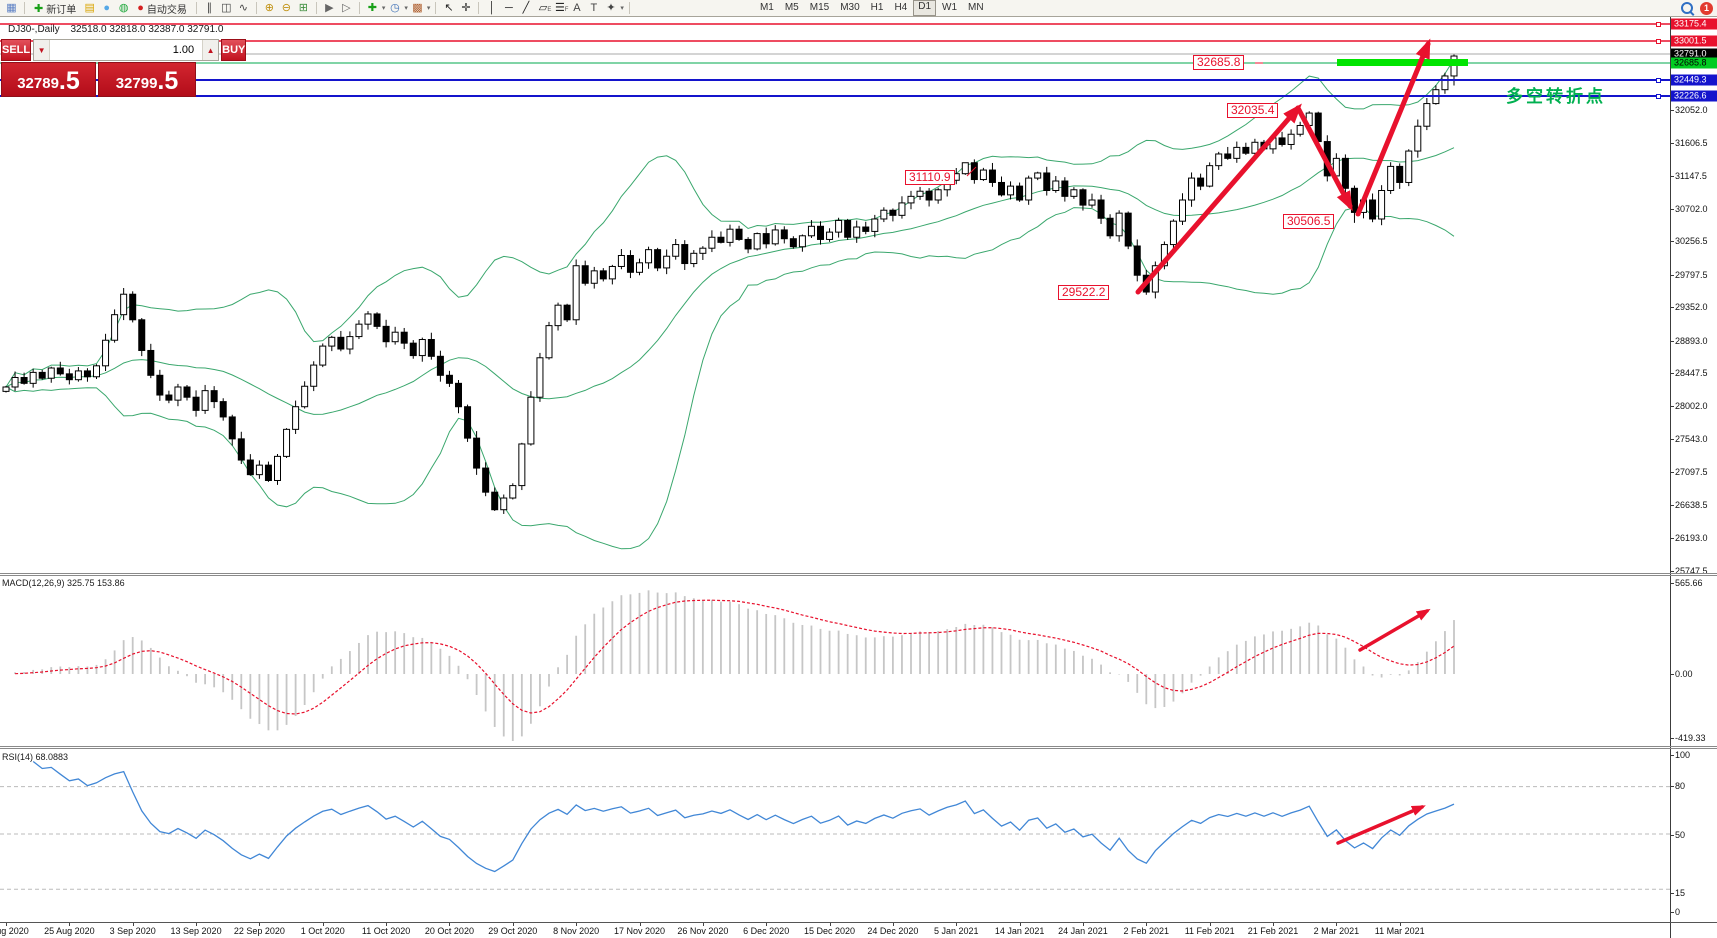  Describe the element at coordinates (526, 8) in the screenshot. I see `trendline-icon: ╱` at that location.